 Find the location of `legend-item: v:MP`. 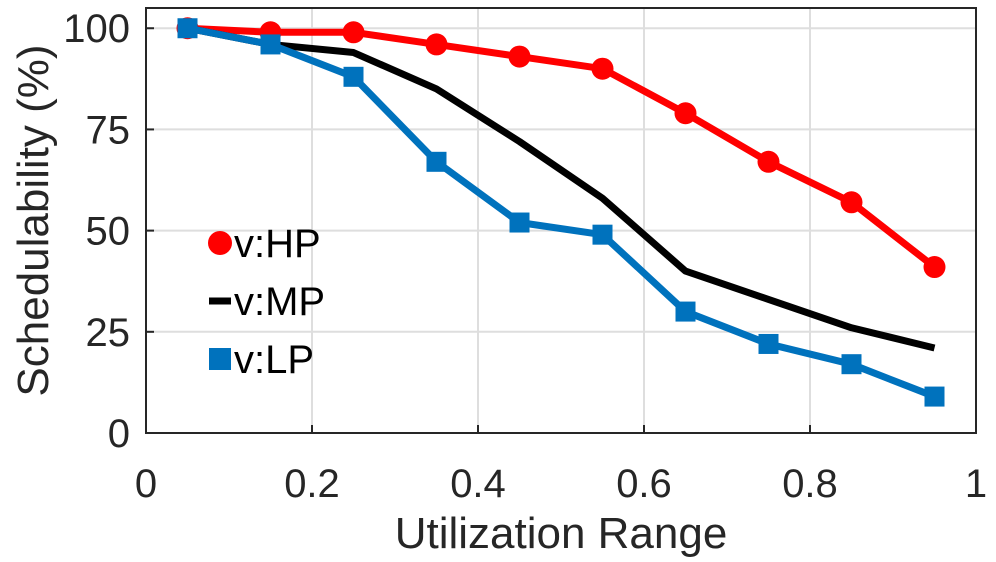

legend-item: v:MP is located at coordinates (267, 302).